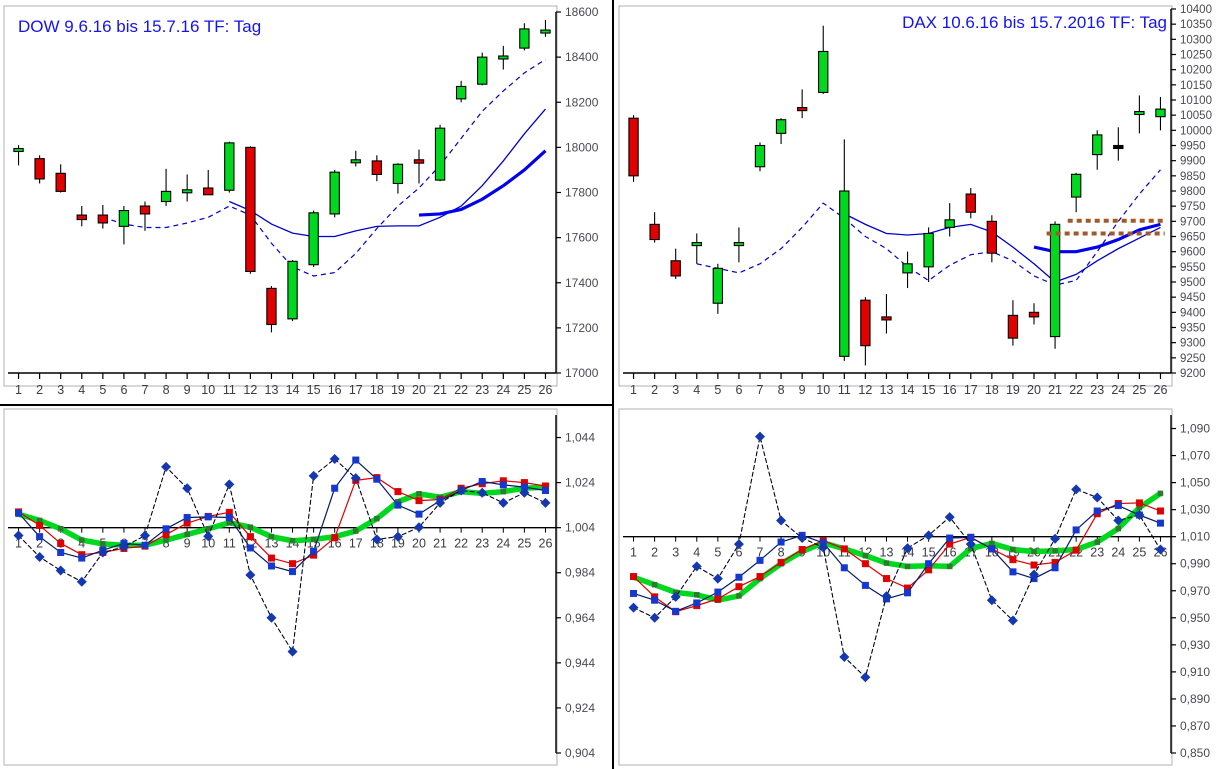  I want to click on y-tick-label: 1,030, so click(1195, 510).